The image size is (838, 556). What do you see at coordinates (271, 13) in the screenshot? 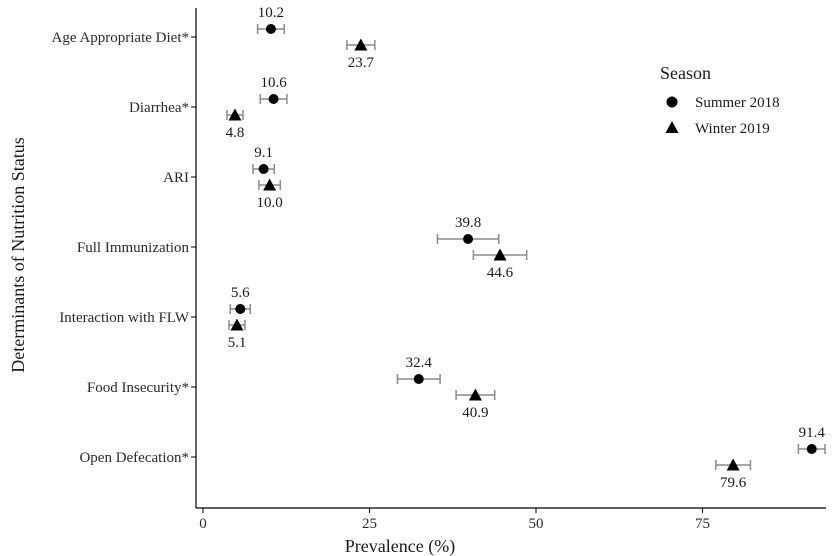
I see `data-label-summer: 10.2` at bounding box center [271, 13].